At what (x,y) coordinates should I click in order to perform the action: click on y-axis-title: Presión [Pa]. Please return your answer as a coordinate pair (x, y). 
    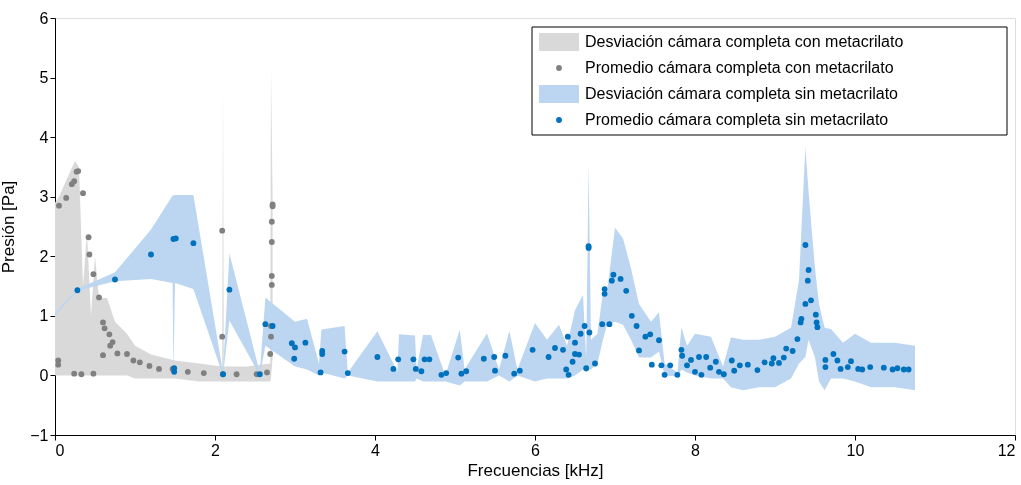
    Looking at the image, I should click on (9, 227).